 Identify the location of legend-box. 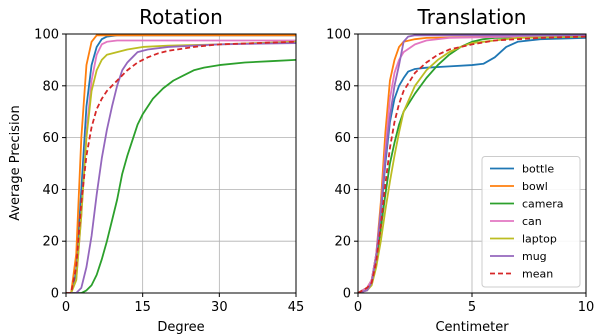
(531, 222).